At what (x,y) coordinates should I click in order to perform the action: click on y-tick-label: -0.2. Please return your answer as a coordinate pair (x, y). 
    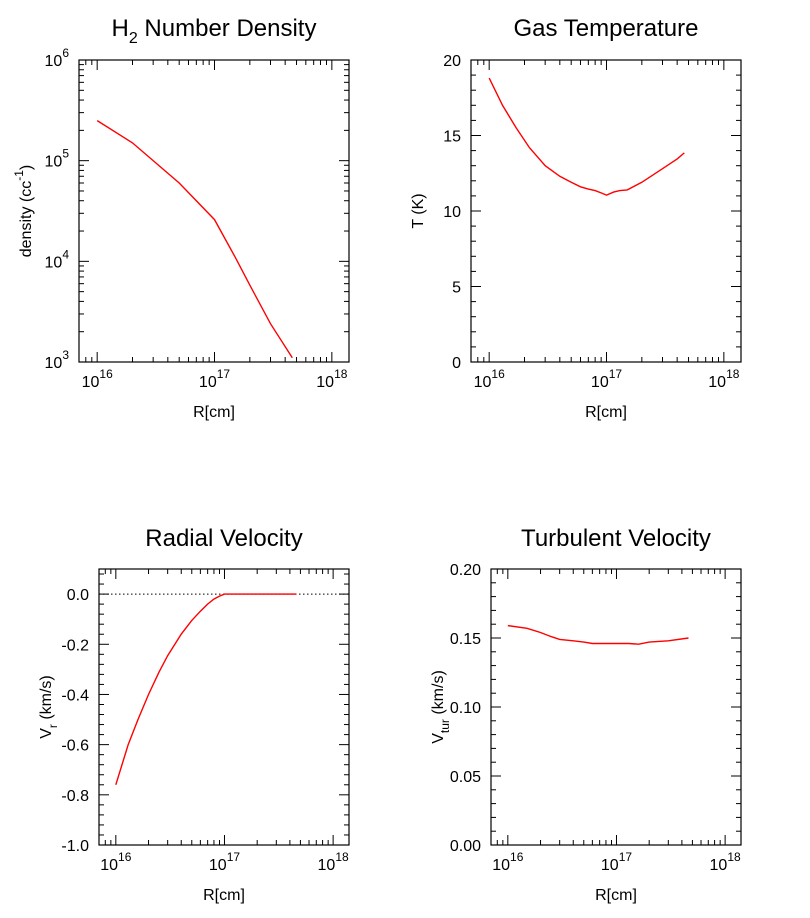
    Looking at the image, I should click on (75, 645).